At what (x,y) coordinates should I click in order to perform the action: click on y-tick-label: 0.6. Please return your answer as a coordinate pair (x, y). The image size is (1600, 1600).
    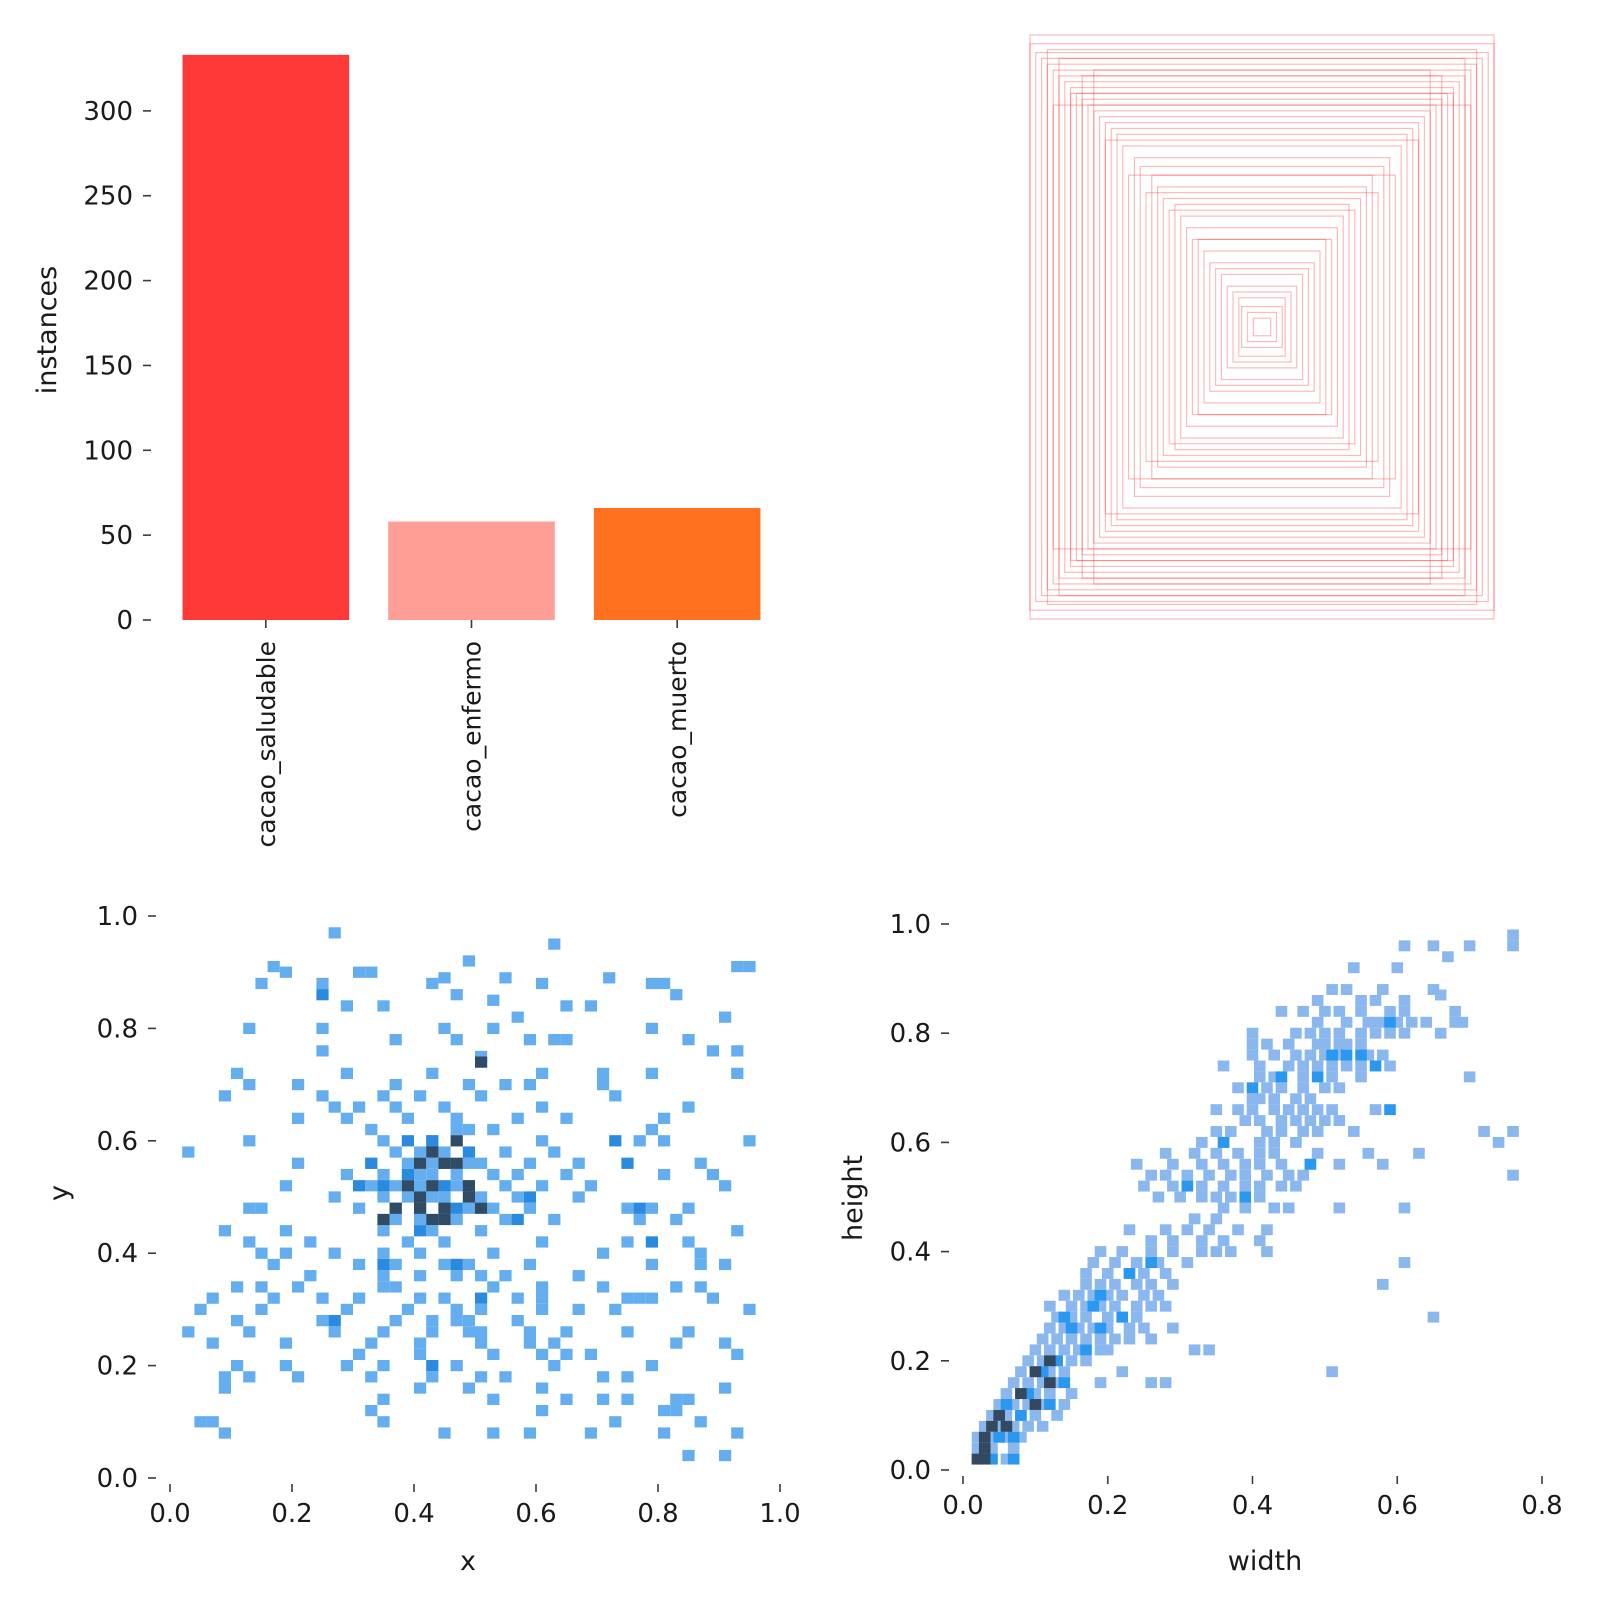
    Looking at the image, I should click on (117, 1142).